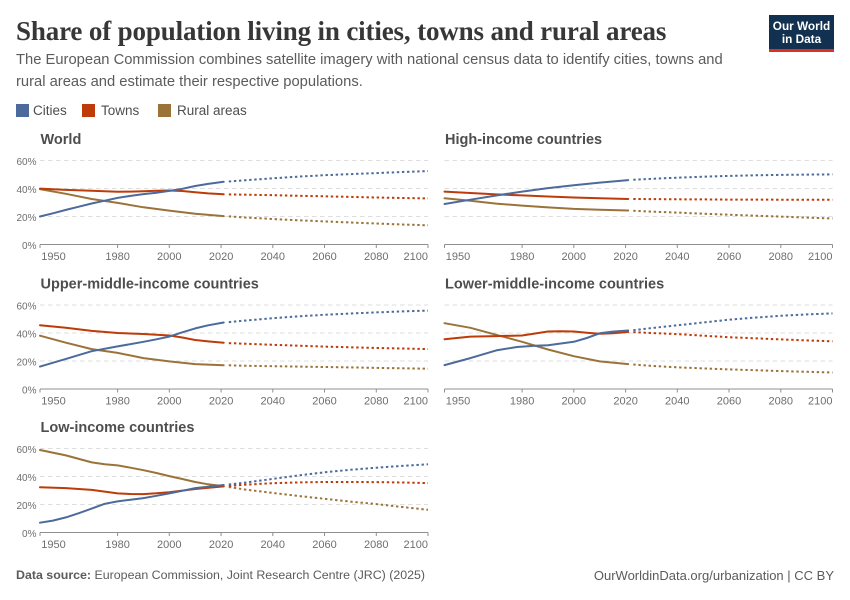 This screenshot has width=850, height=600. I want to click on svg-text: Lower-middle-income countries, so click(554, 285).